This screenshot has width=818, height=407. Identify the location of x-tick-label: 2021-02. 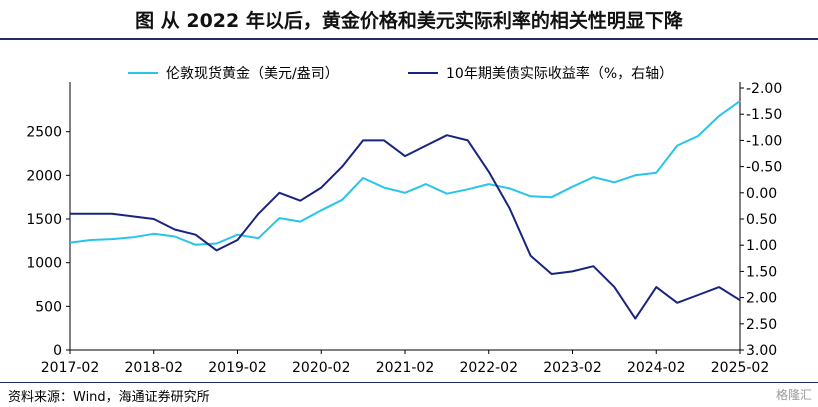
(405, 368).